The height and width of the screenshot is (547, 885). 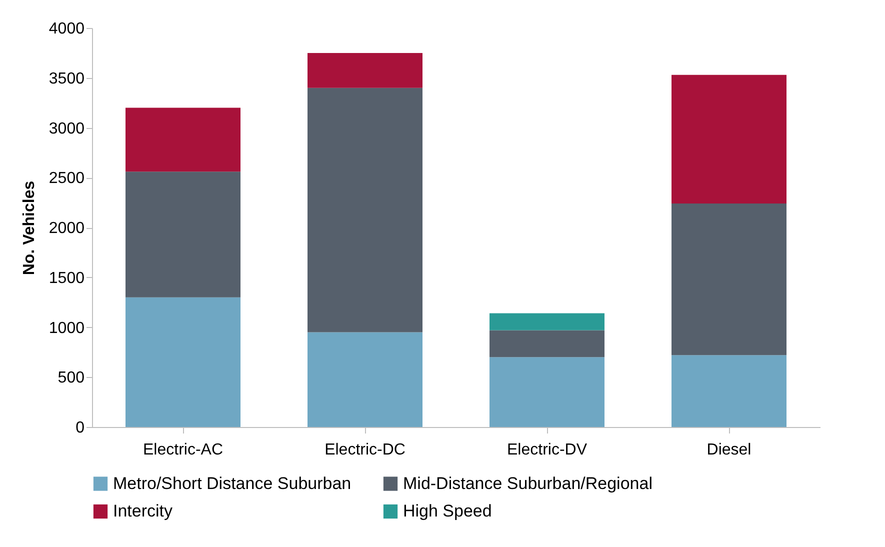 What do you see at coordinates (80, 428) in the screenshot?
I see `y-tick-label: 0` at bounding box center [80, 428].